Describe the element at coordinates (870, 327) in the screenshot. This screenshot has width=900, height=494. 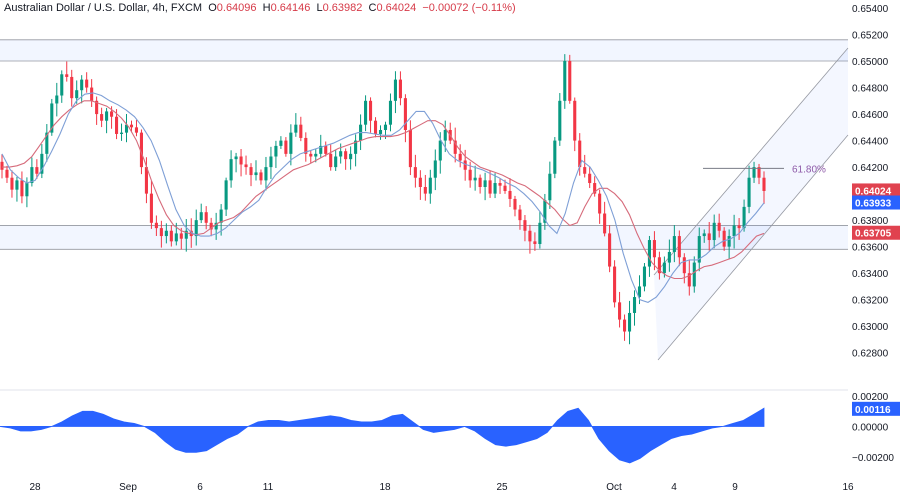
I see `price-axis-tick: 0.63000` at that location.